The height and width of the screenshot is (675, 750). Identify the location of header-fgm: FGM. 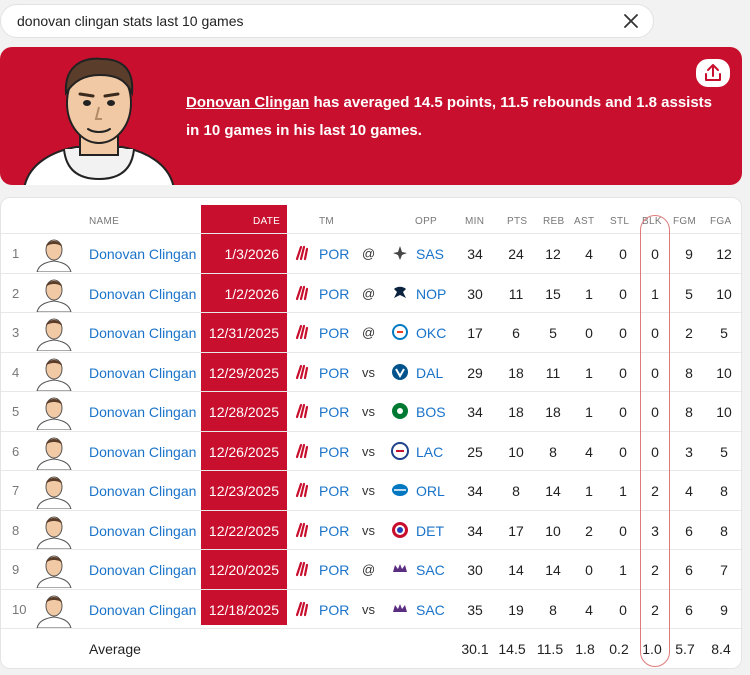
(685, 221).